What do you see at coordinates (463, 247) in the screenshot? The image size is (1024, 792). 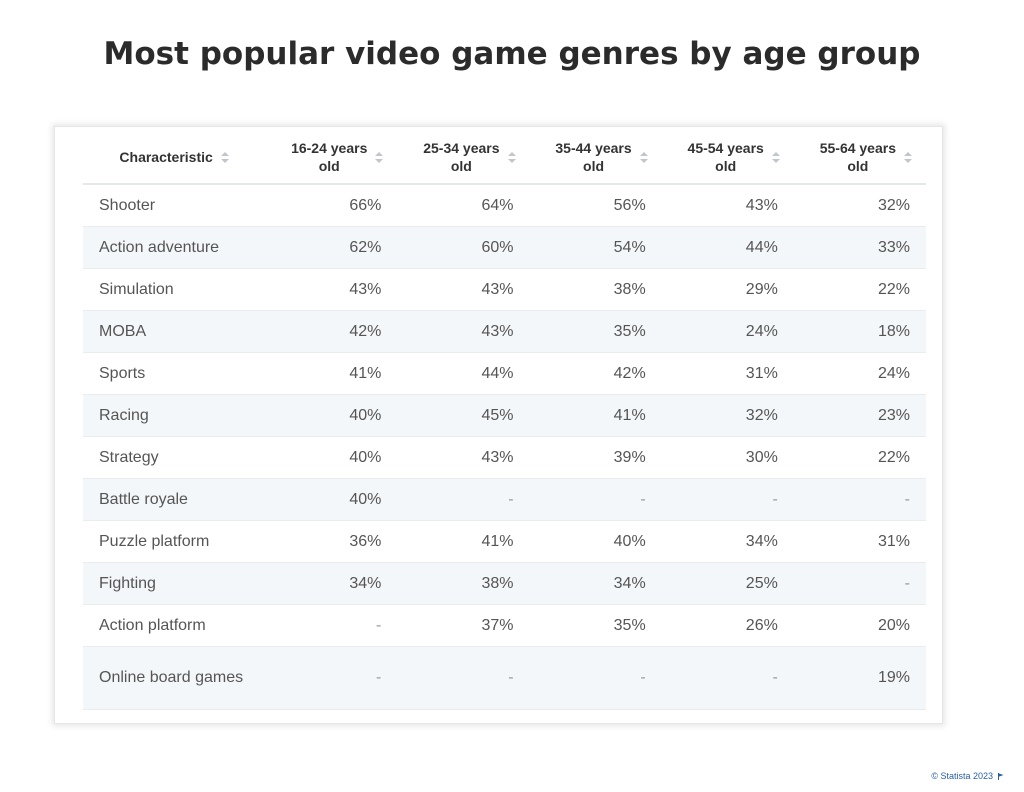 I see `table-cell: 60%` at bounding box center [463, 247].